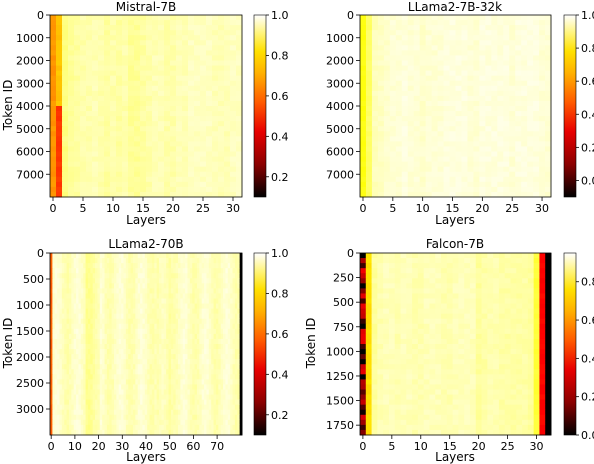 Image resolution: width=594 pixels, height=464 pixels. Describe the element at coordinates (350, 15) in the screenshot. I see `y-tick-label: 0` at that location.